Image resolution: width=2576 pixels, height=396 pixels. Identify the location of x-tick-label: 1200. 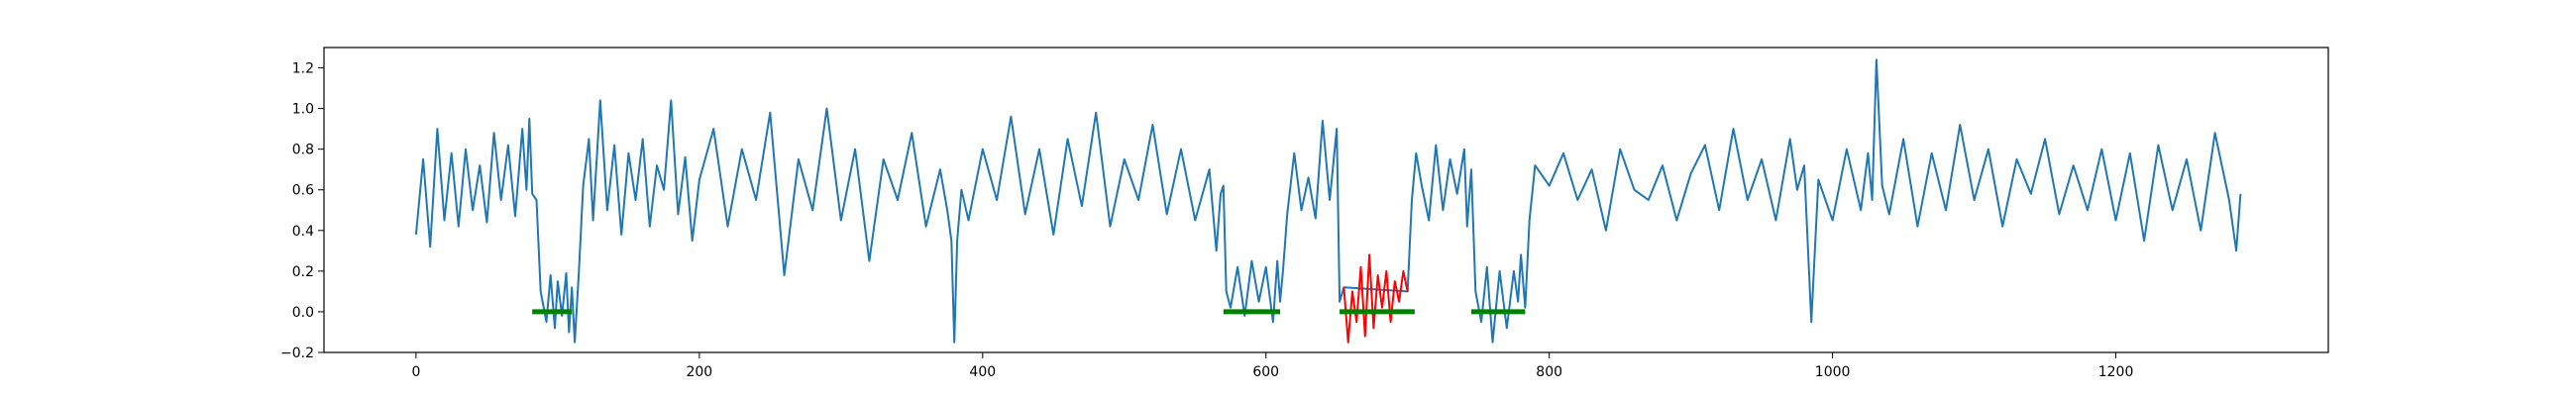
(2116, 372).